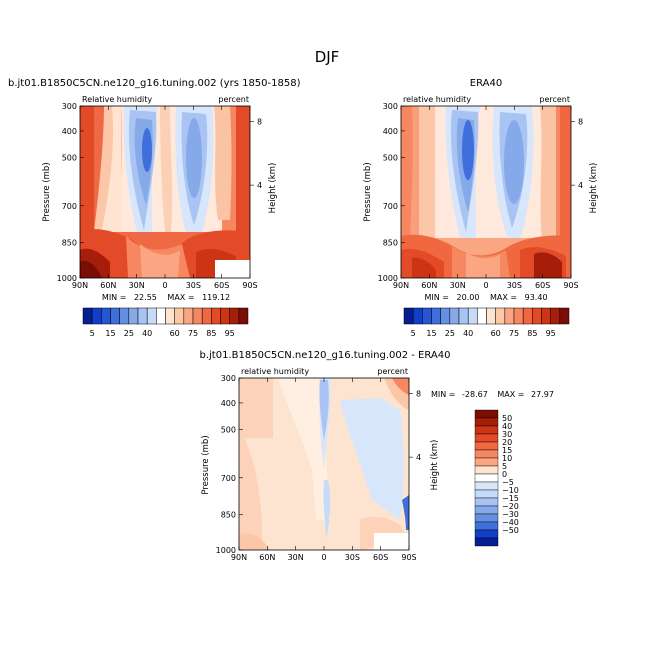 The image size is (654, 658). I want to click on panel-model-left-label: Relative humidity, so click(117, 99).